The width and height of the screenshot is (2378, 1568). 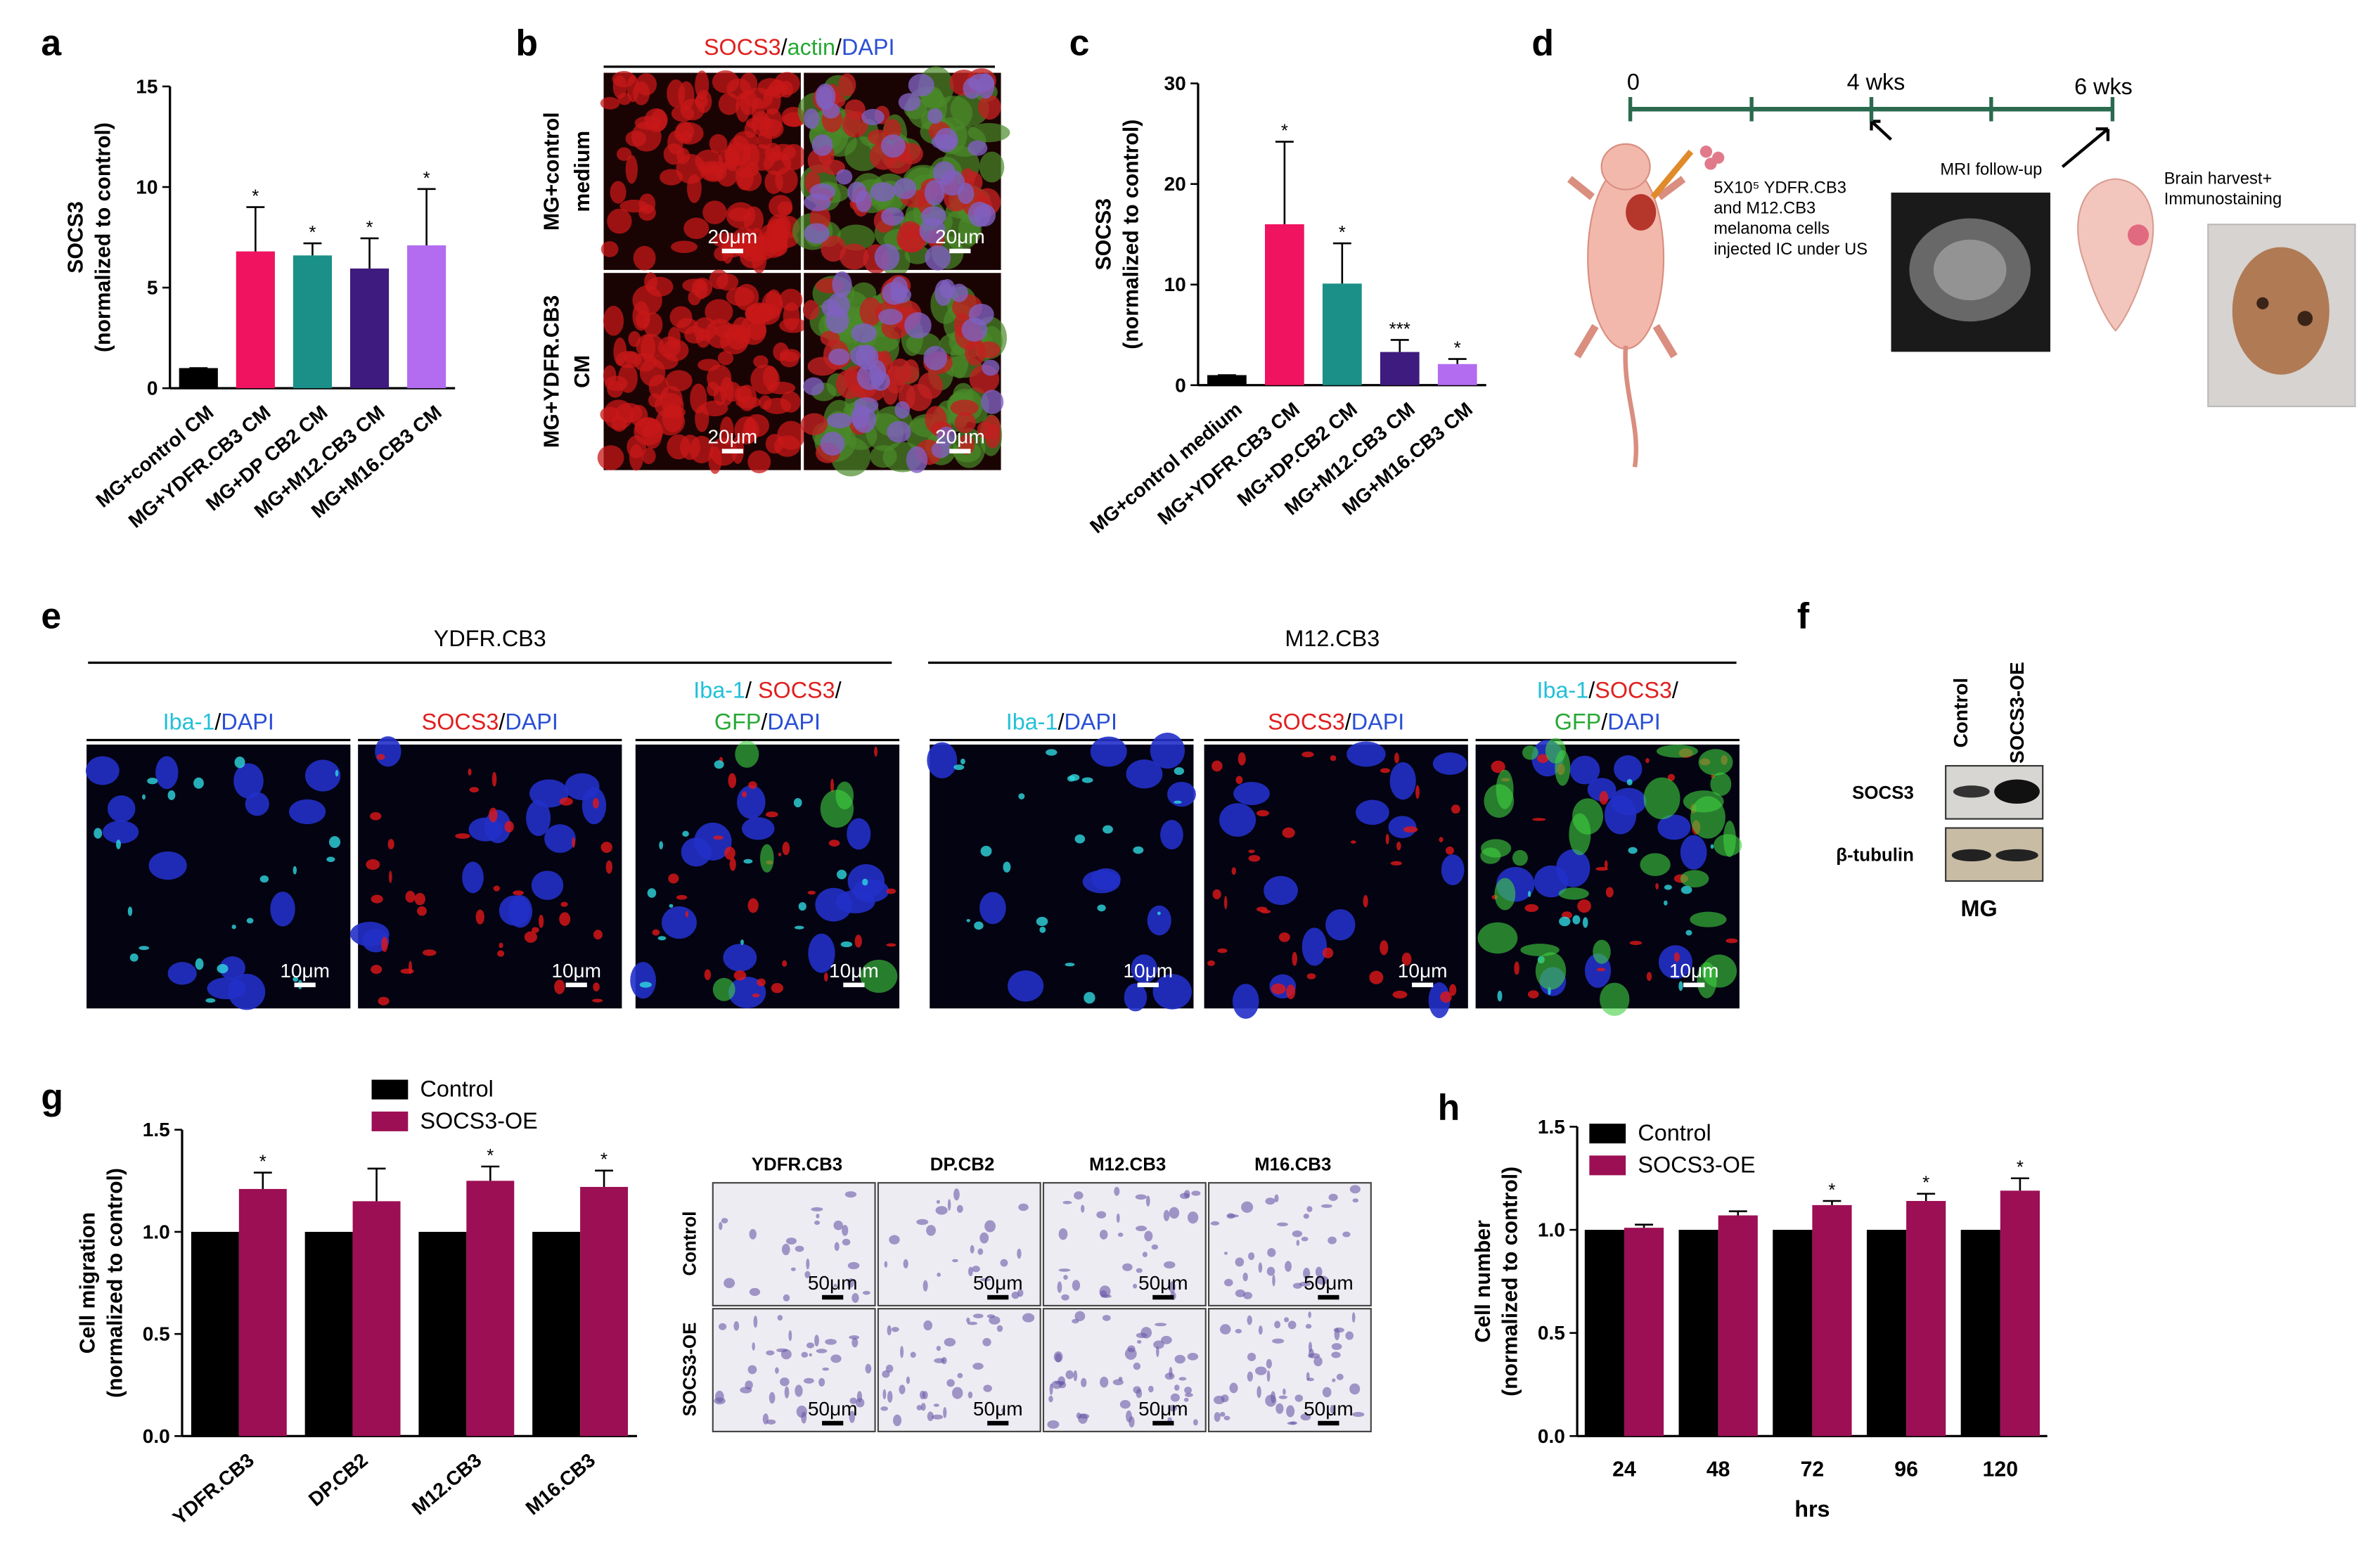 What do you see at coordinates (1604, 722) in the screenshot?
I see `label-part: /` at bounding box center [1604, 722].